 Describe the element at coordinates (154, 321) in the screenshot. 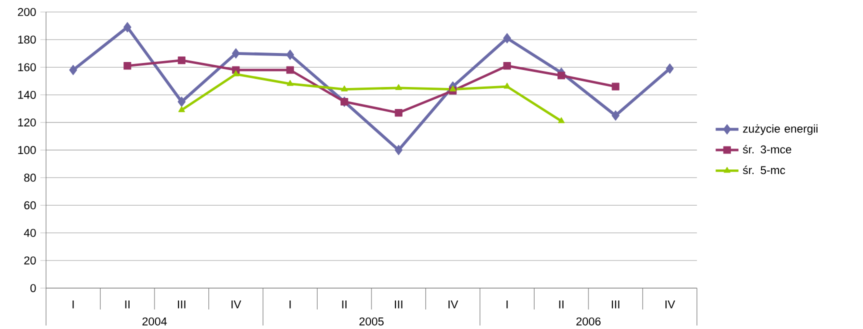

I see `text: 2004` at that location.